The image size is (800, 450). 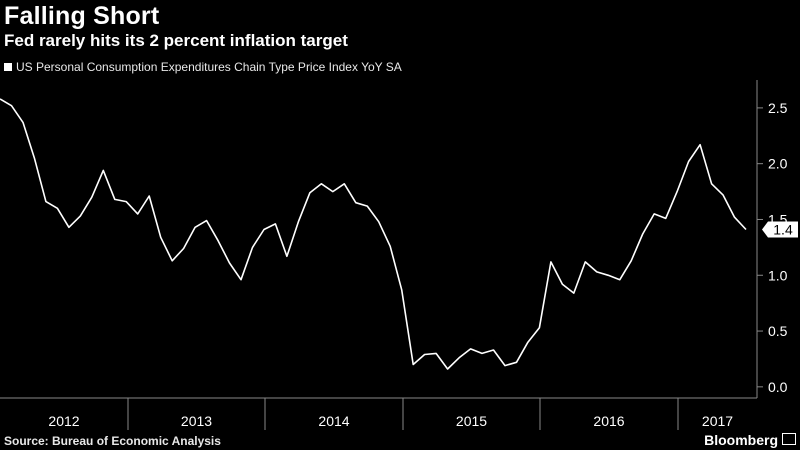 What do you see at coordinates (778, 331) in the screenshot?
I see `y-tick-label: 0.5` at bounding box center [778, 331].